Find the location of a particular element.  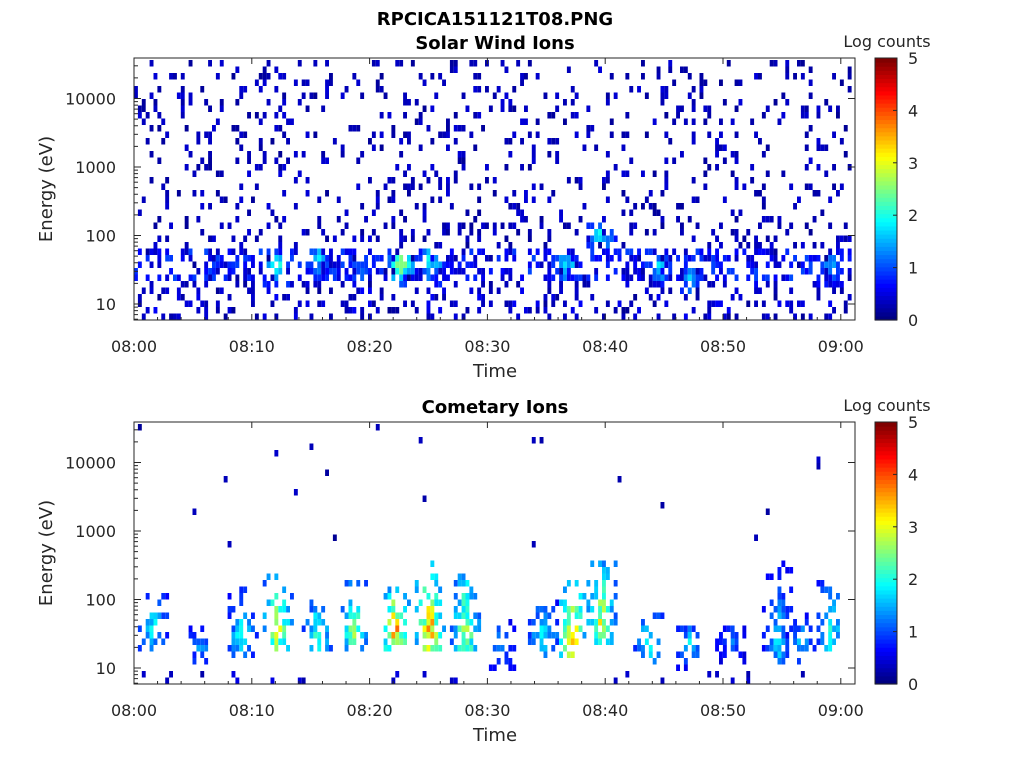

colorbar-label: Log counts is located at coordinates (886, 405).